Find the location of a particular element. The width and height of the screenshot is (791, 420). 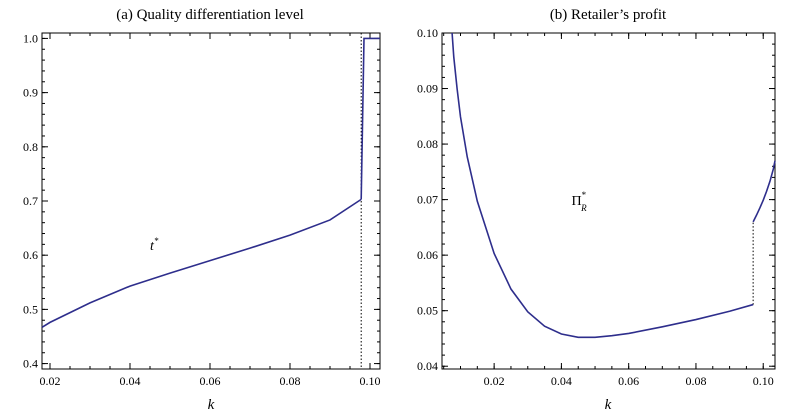

y-tick-label: 0.10 is located at coordinates (427, 33).